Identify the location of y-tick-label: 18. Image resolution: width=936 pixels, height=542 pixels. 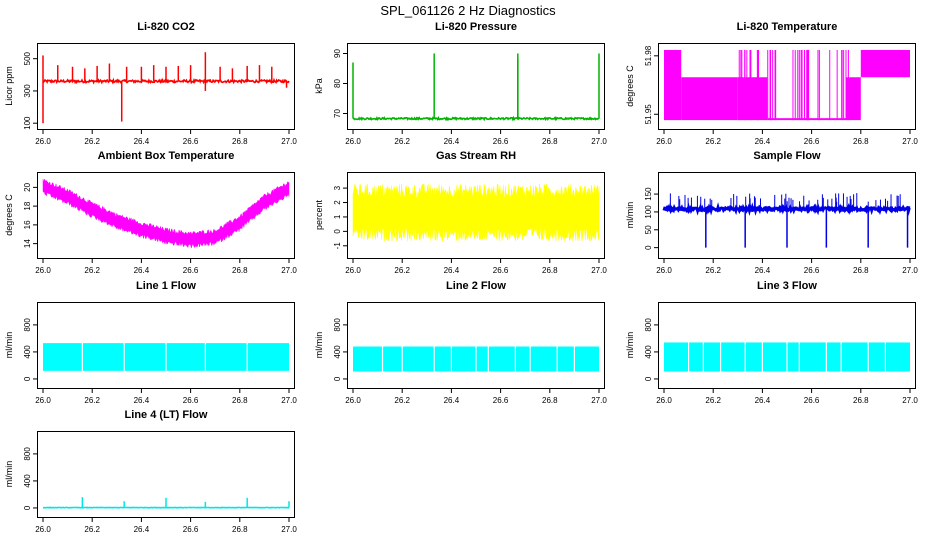
(27, 205).